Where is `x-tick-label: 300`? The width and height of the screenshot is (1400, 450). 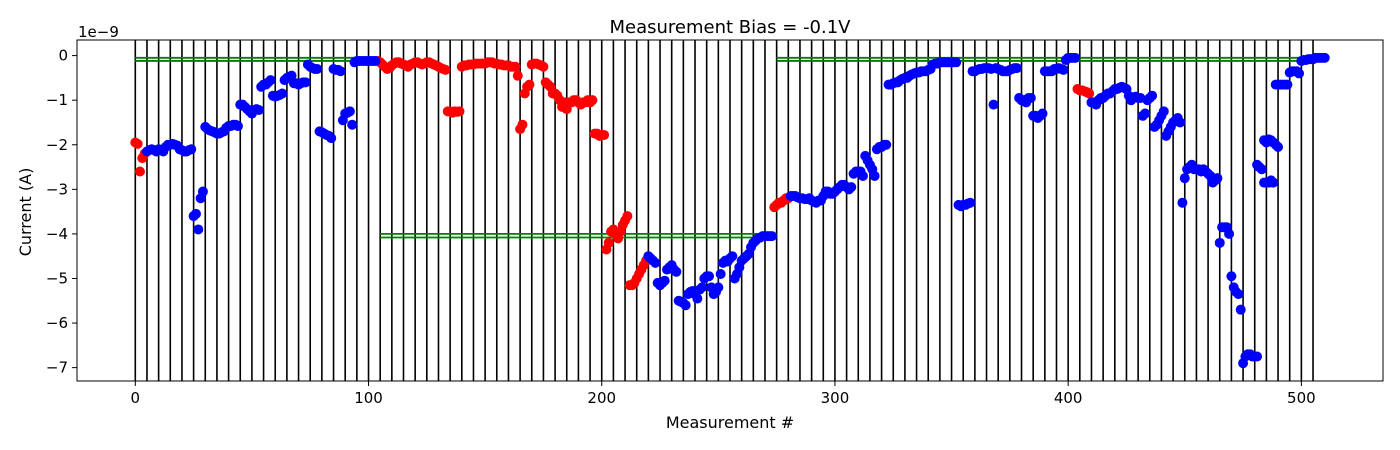 x-tick-label: 300 is located at coordinates (835, 398).